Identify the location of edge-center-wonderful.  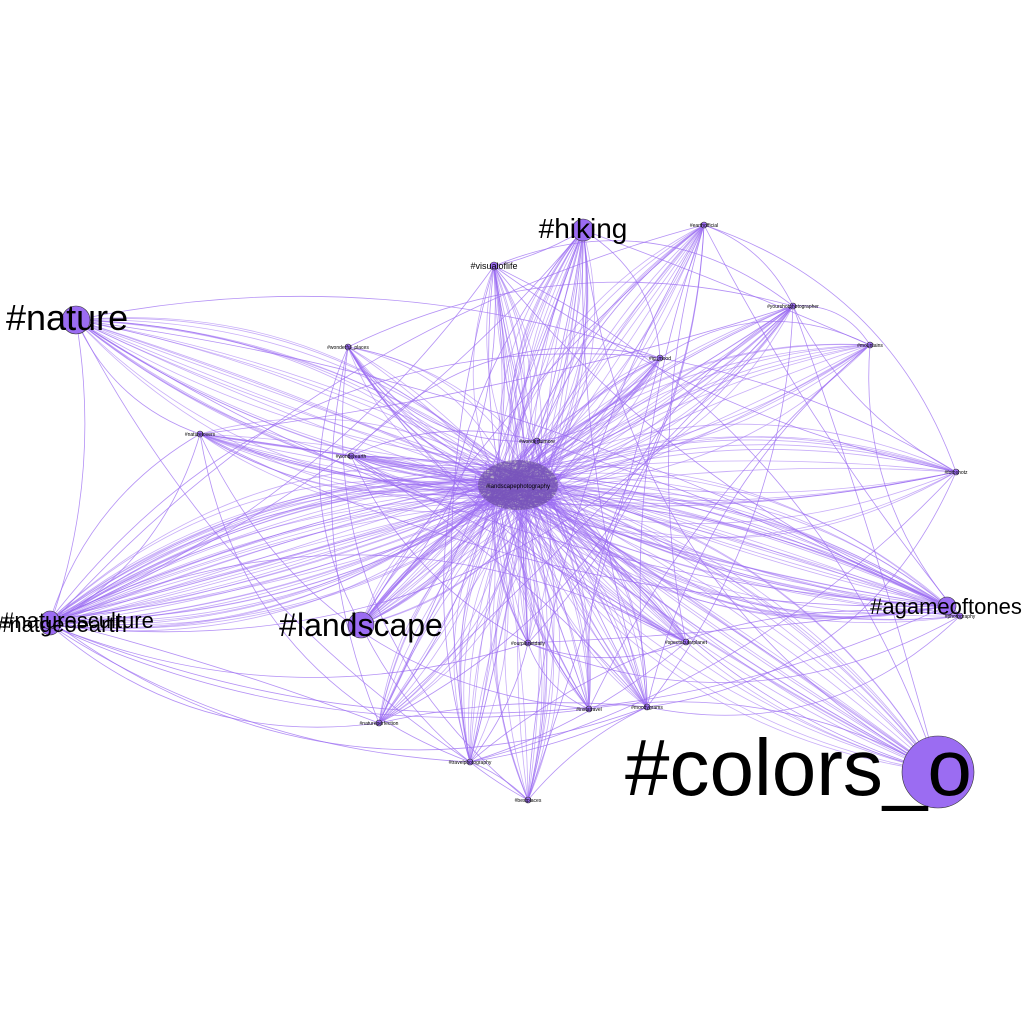
(446, 409).